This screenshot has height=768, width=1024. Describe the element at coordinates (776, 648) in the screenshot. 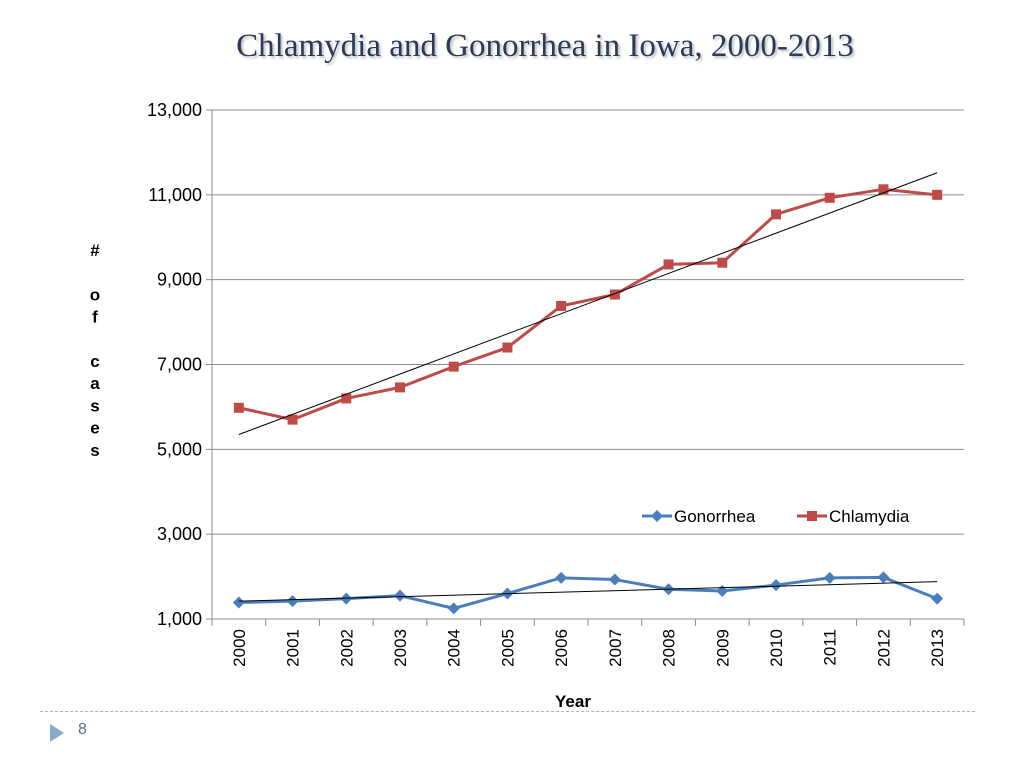

I see `x-tick-label: 2010` at that location.